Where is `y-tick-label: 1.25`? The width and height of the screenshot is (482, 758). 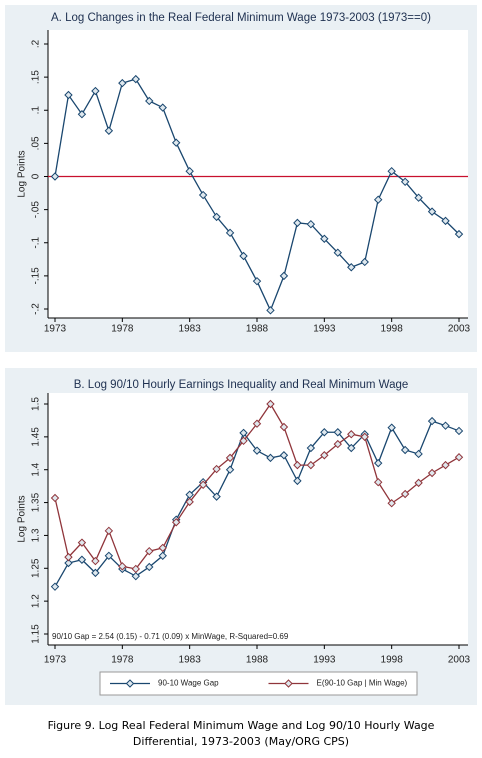
y-tick-label: 1.25 is located at coordinates (36, 568).